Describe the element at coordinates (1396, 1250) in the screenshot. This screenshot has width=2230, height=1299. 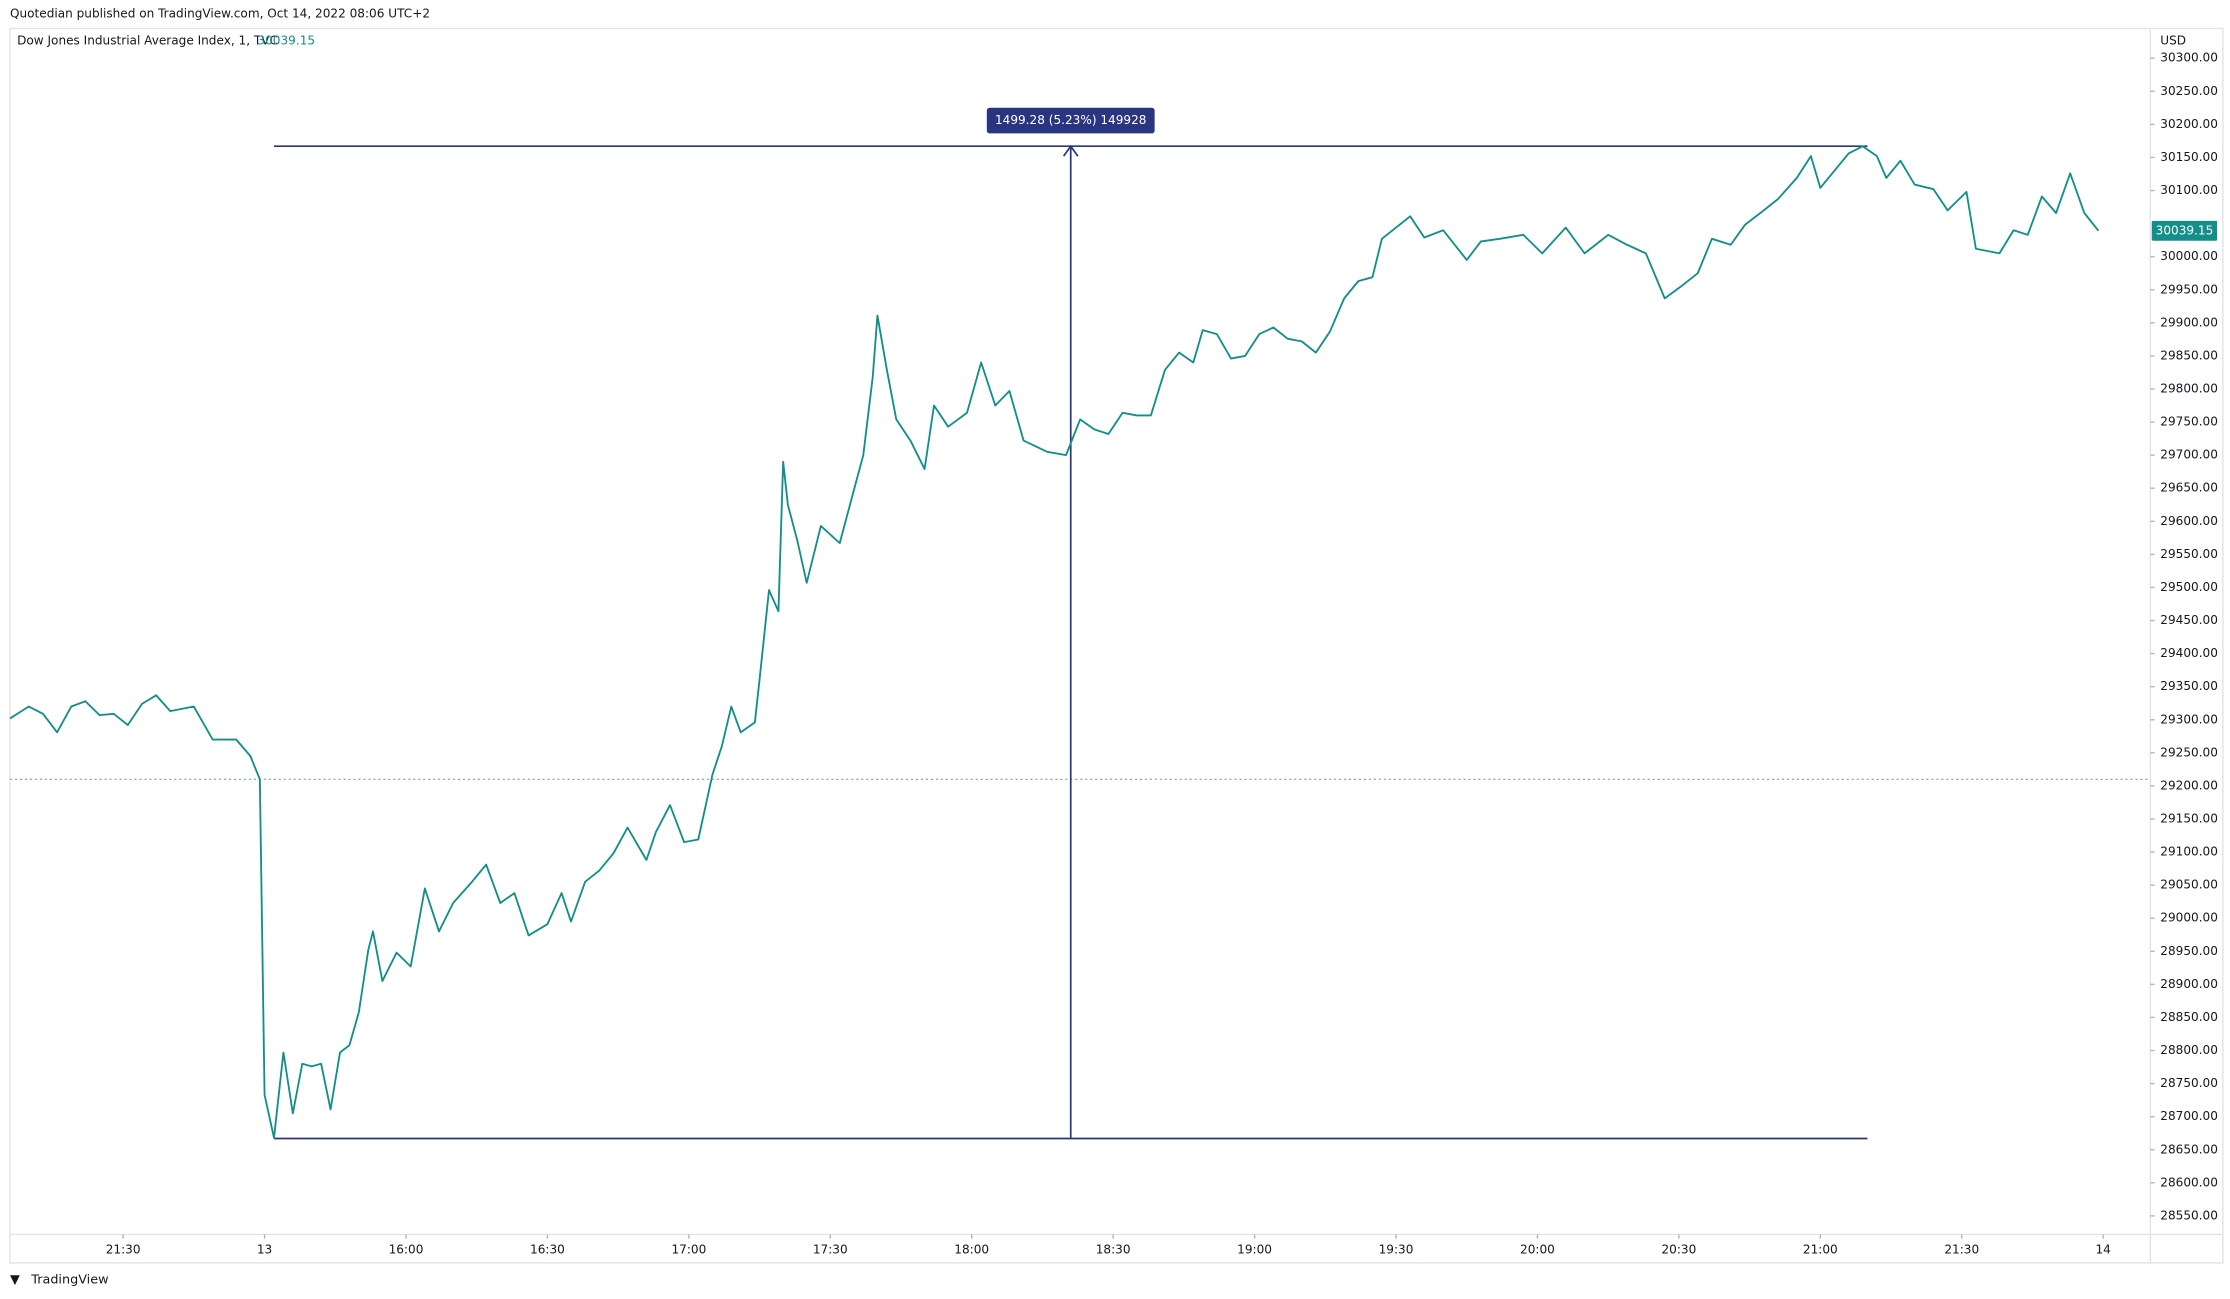
I see `x-tick-label: 19:30` at that location.